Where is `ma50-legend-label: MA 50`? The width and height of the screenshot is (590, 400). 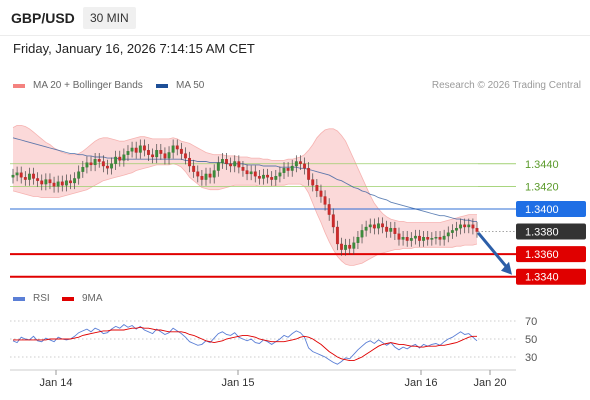 ma50-legend-label: MA 50 is located at coordinates (190, 85).